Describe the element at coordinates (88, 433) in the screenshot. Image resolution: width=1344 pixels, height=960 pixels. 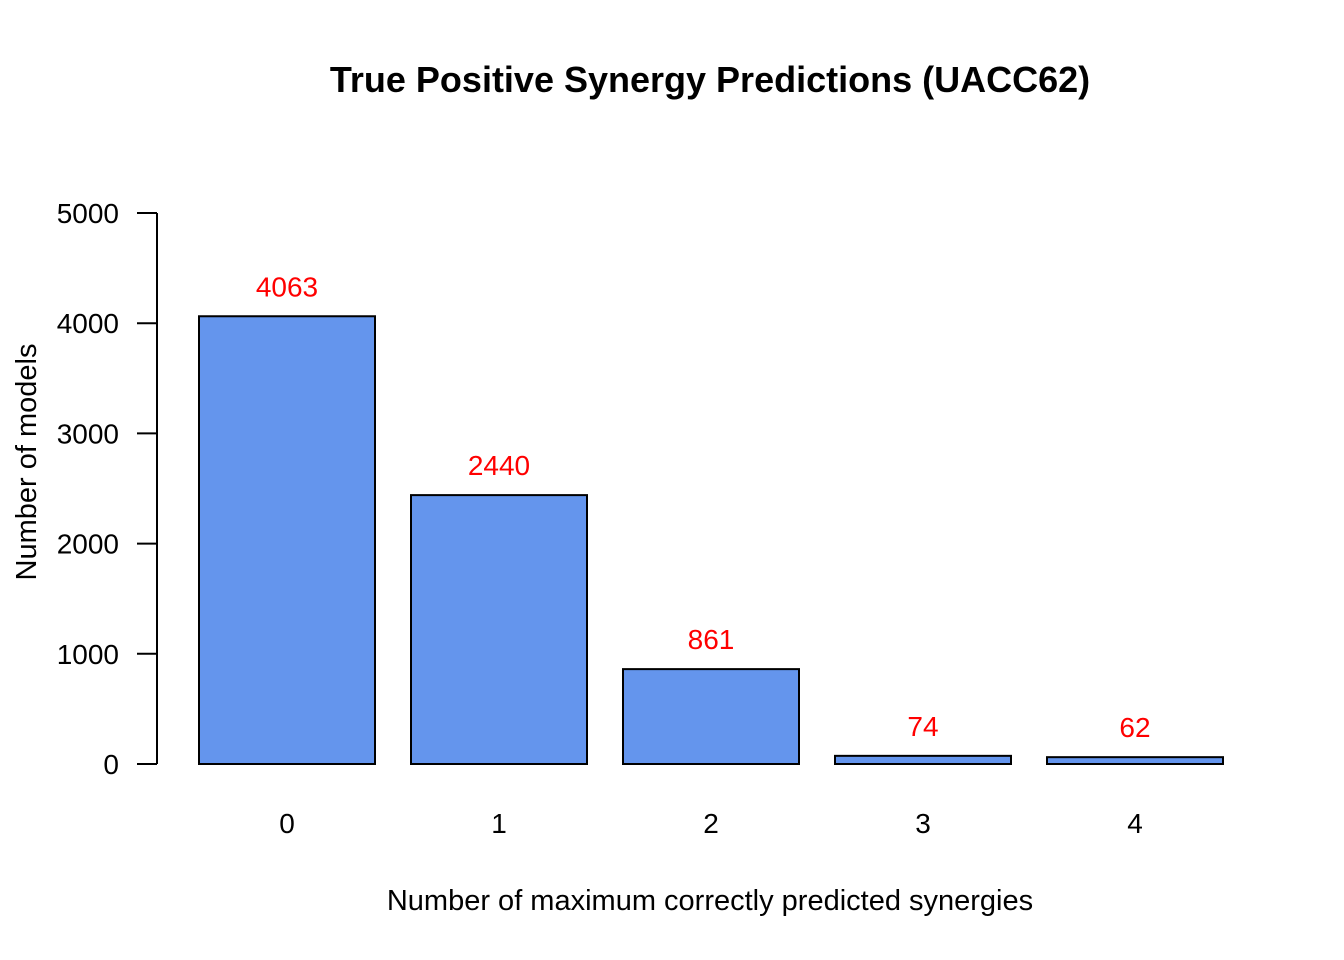
I see `y-tick-label: 3000` at that location.